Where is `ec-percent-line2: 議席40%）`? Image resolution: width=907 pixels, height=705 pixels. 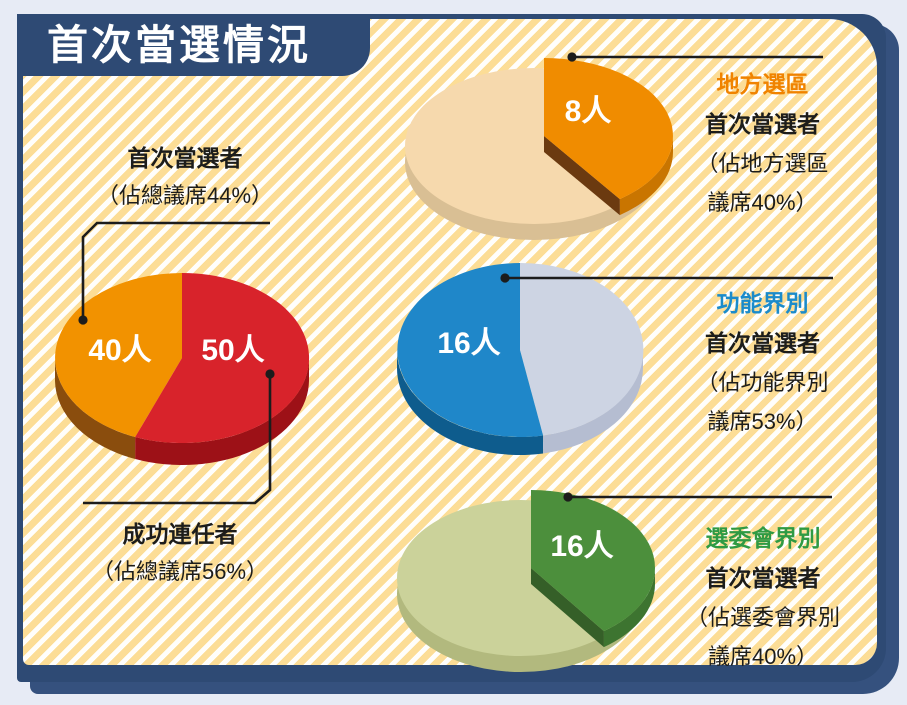 ec-percent-line2: 議席40%） is located at coordinates (763, 656).